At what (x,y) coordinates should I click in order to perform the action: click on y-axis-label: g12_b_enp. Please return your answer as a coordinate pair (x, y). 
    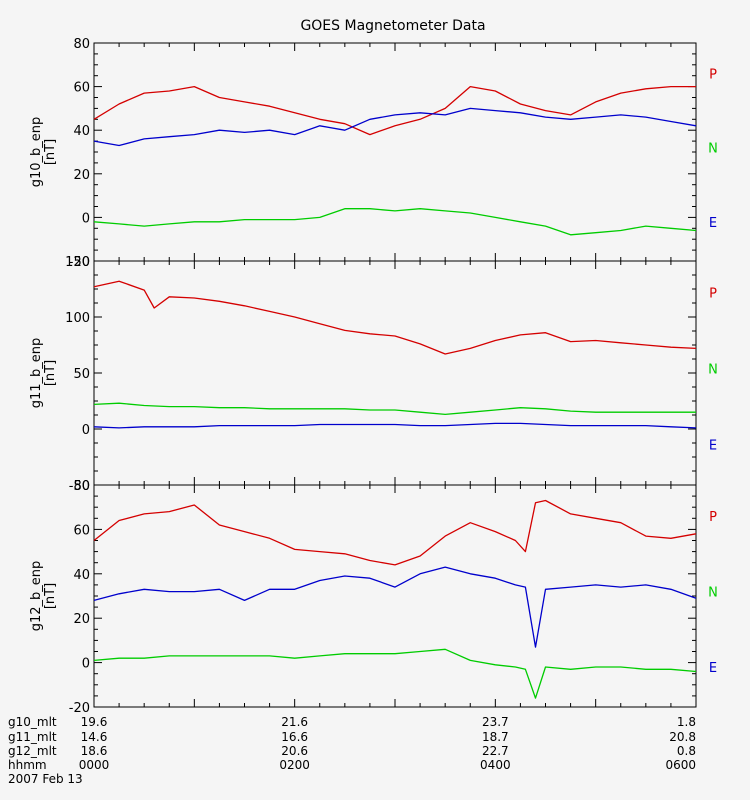
    Looking at the image, I should click on (36, 596).